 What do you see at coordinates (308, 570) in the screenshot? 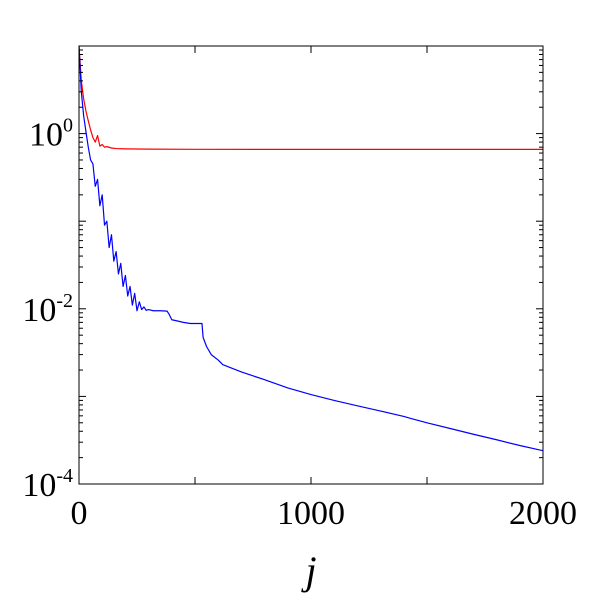
I see `x-axis-label: j` at bounding box center [308, 570].